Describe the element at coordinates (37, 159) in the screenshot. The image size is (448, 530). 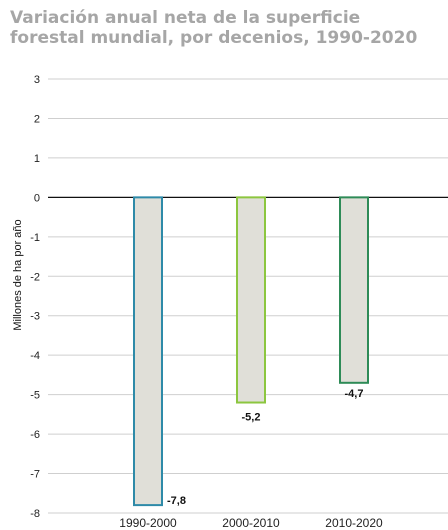
I see `y-tick-label: 1` at that location.